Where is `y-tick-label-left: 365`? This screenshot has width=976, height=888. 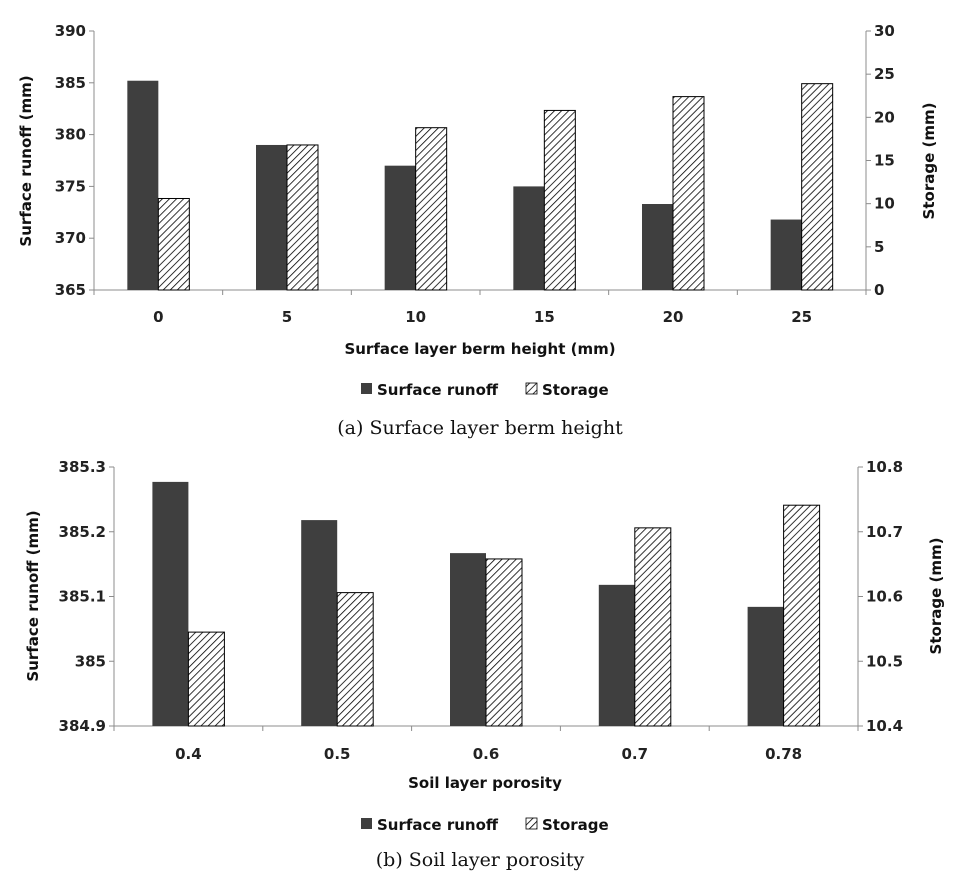
y-tick-label-left: 365 is located at coordinates (70, 290).